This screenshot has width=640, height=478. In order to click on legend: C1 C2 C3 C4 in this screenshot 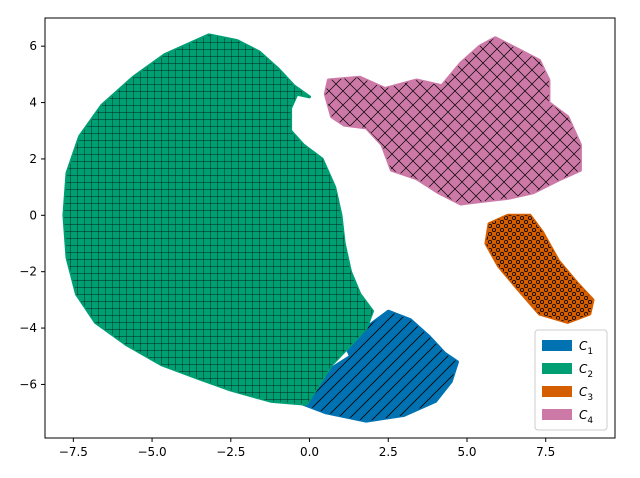, I will do `click(571, 380)`.